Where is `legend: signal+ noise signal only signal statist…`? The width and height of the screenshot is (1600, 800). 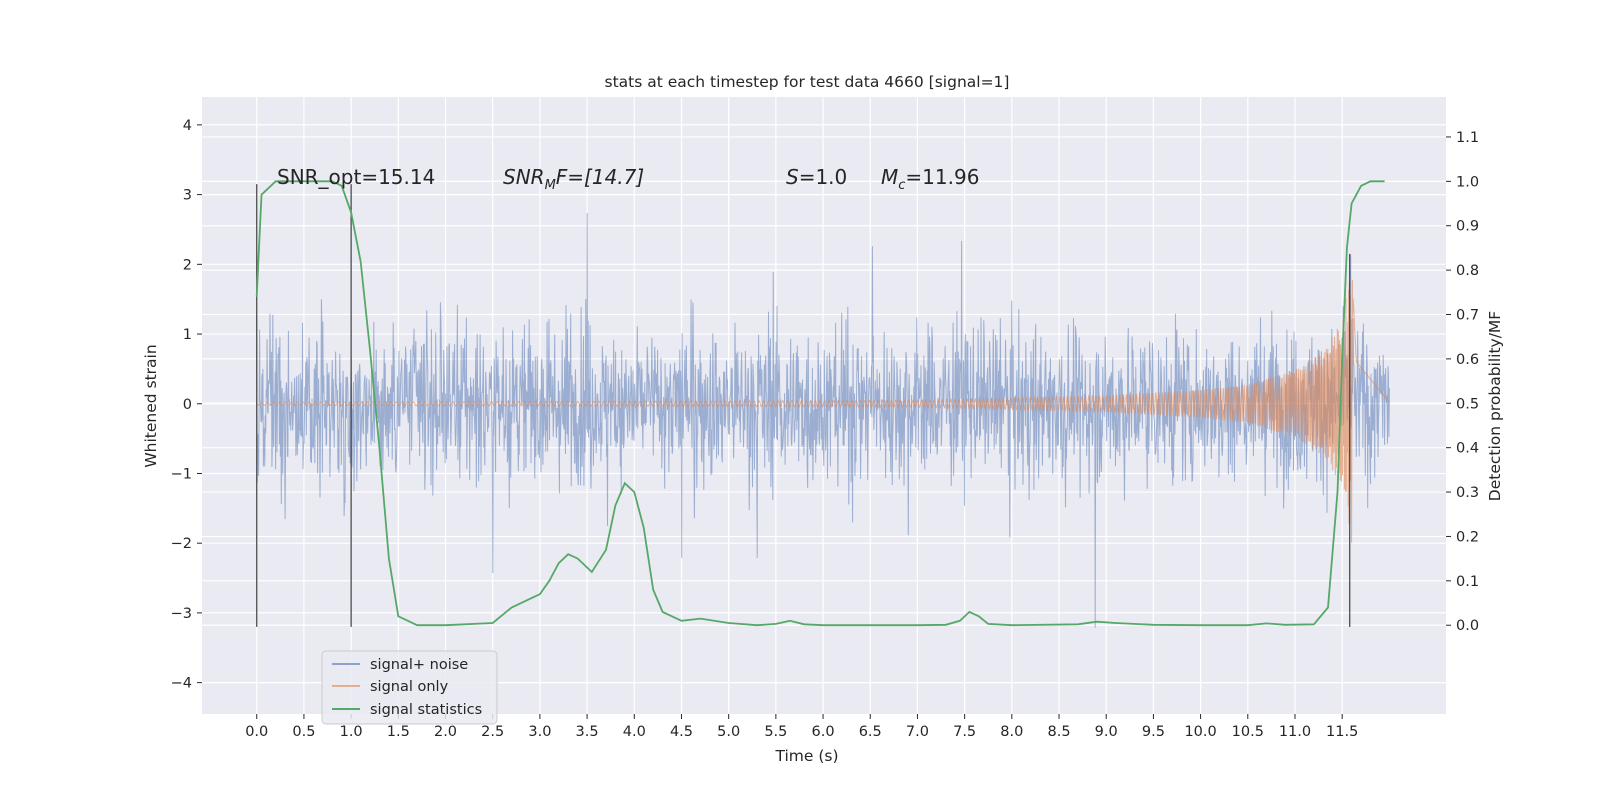 legend: signal+ noise signal only signal statist… is located at coordinates (409, 687).